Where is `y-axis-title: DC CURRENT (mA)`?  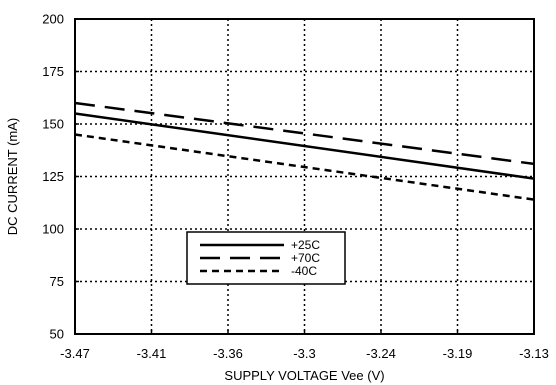
y-axis-title: DC CURRENT (mA) is located at coordinates (12, 176).